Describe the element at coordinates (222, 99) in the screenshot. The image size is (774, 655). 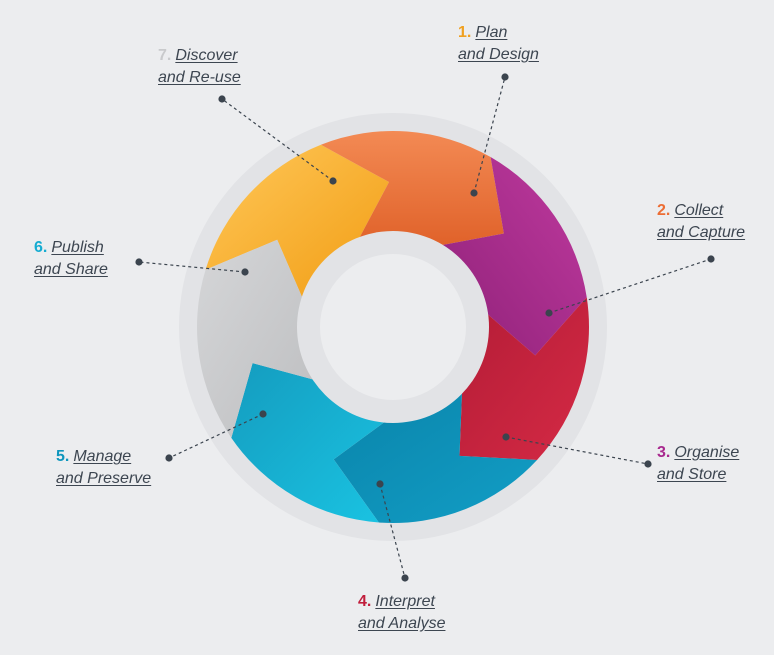
I see `connector-discover-dot-label` at that location.